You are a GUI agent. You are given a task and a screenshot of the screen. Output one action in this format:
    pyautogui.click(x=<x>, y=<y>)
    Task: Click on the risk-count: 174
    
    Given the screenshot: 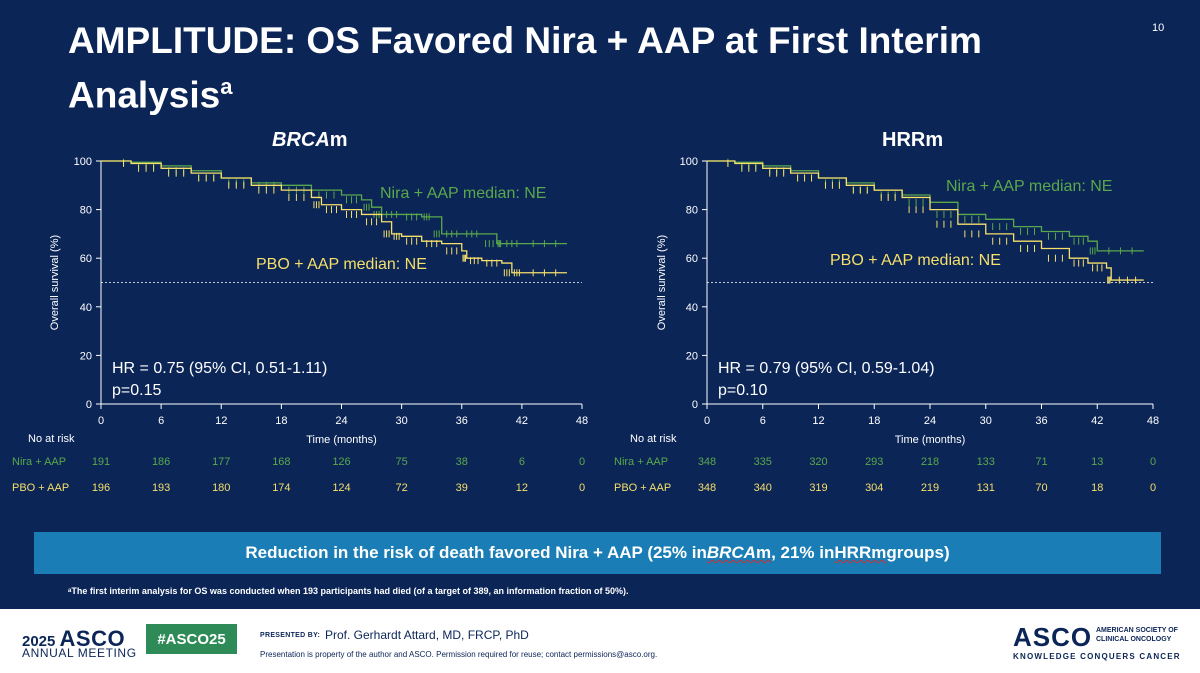 What is the action you would take?
    pyautogui.click(x=281, y=488)
    